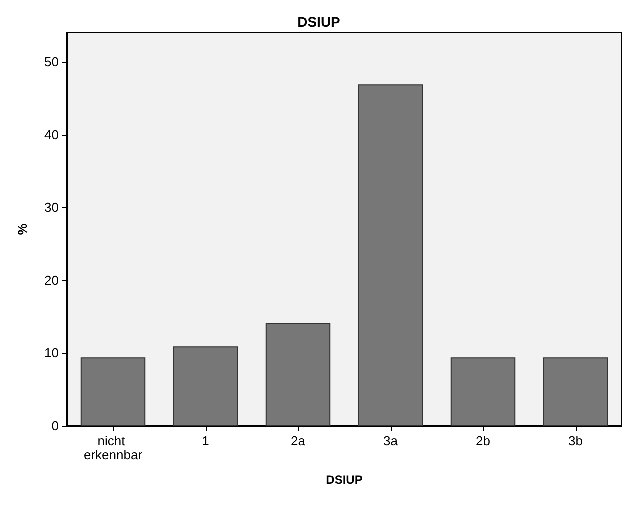 The height and width of the screenshot is (506, 638). Describe the element at coordinates (391, 441) in the screenshot. I see `x-tick-label: 3a` at that location.